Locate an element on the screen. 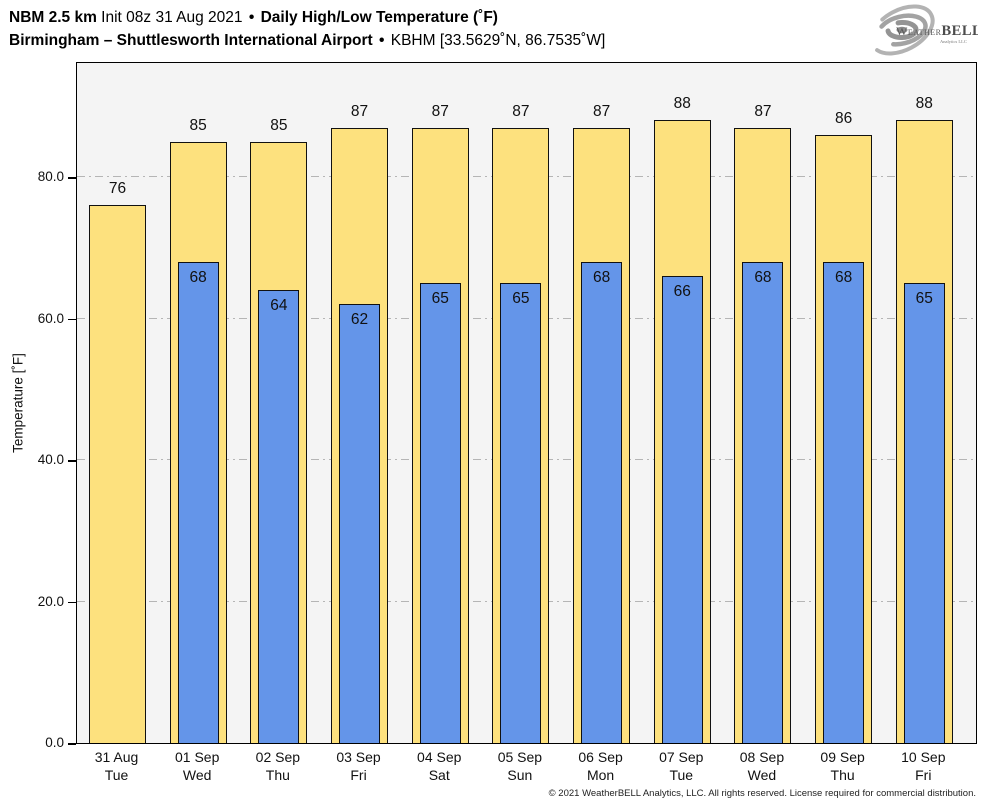  x-tick-date: 07 Sep is located at coordinates (681, 757).